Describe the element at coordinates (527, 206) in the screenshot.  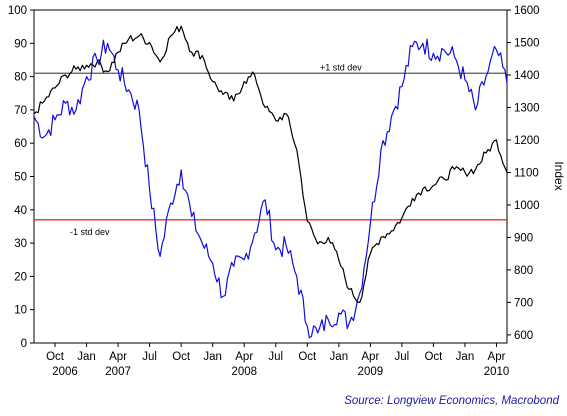
I see `right-tick-label: 1000` at that location.